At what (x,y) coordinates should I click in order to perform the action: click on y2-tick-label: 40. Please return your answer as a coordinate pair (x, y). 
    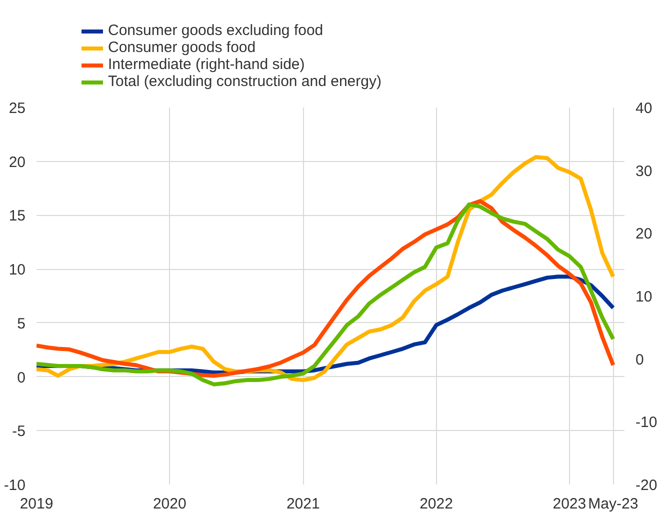
    Looking at the image, I should click on (644, 108).